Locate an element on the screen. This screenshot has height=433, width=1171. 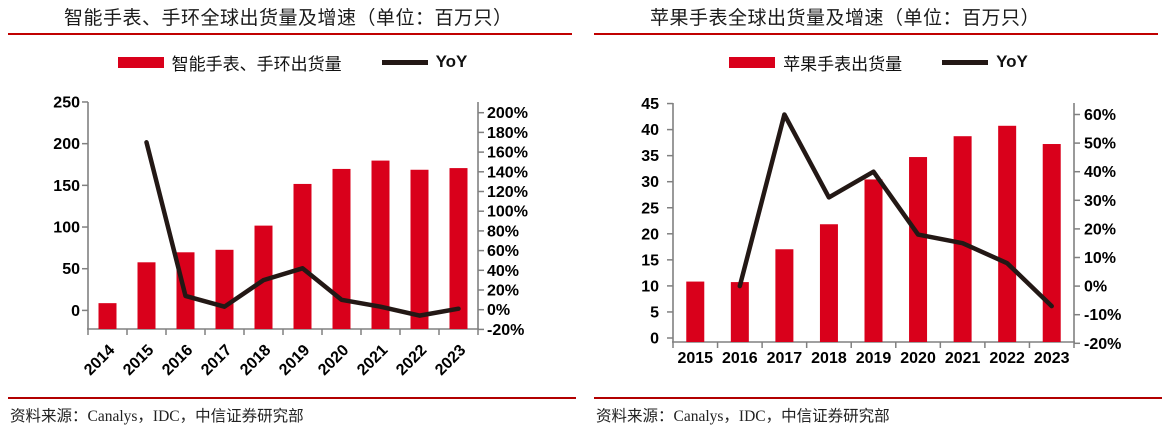
left-axis-tick-label: 200 is located at coordinates (66, 144).